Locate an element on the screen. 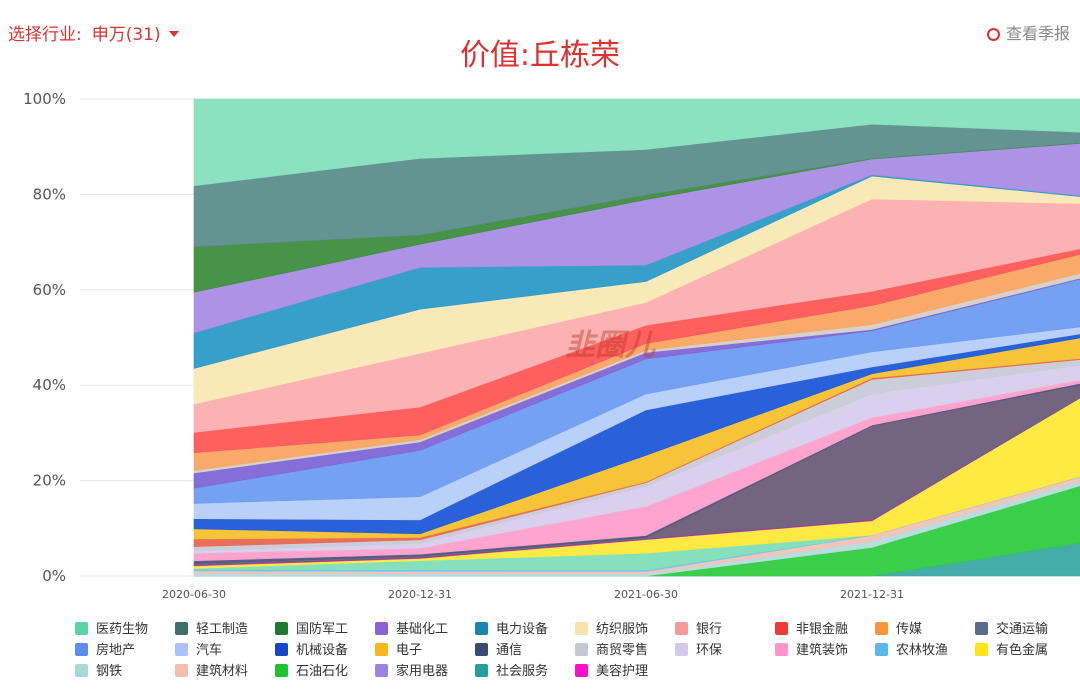 The height and width of the screenshot is (691, 1080). legend-item: 商贸零售 is located at coordinates (611, 648).